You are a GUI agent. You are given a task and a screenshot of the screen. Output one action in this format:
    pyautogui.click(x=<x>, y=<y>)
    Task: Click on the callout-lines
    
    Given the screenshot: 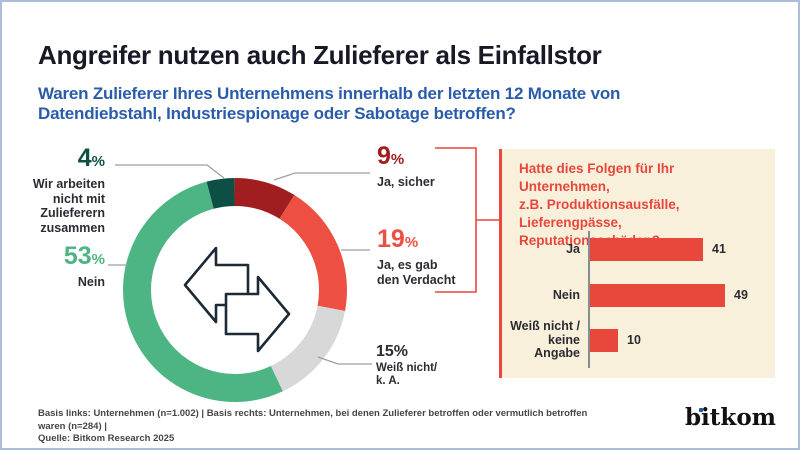 What is the action you would take?
    pyautogui.click(x=240, y=264)
    